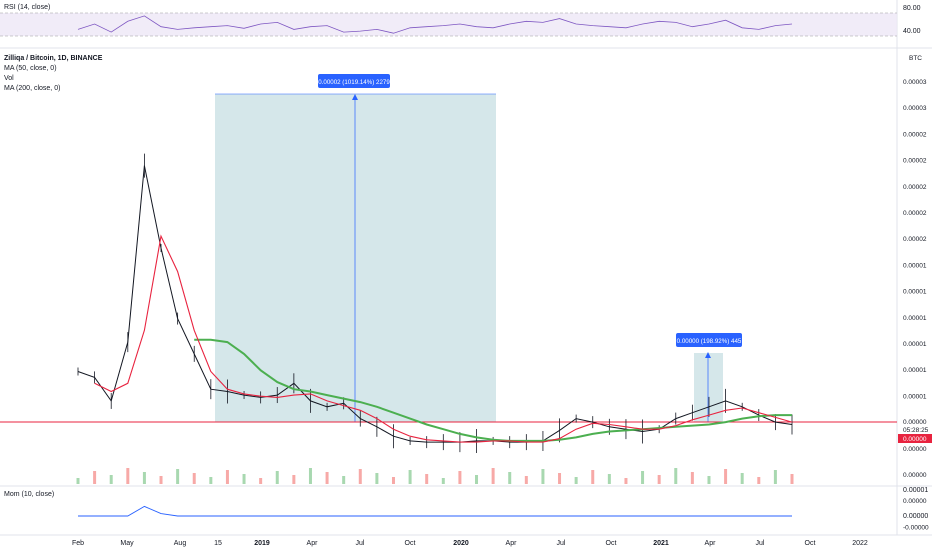 The width and height of the screenshot is (932, 550). I want to click on measure-label-bg-large, so click(354, 81).